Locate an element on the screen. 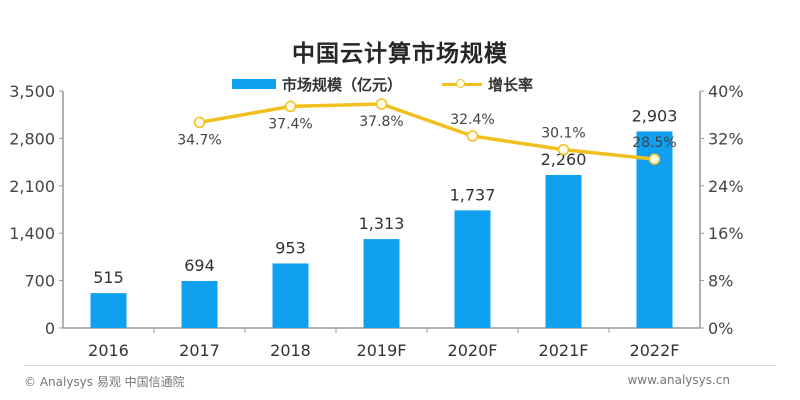  growth-rate-label: 30.1% is located at coordinates (563, 134).